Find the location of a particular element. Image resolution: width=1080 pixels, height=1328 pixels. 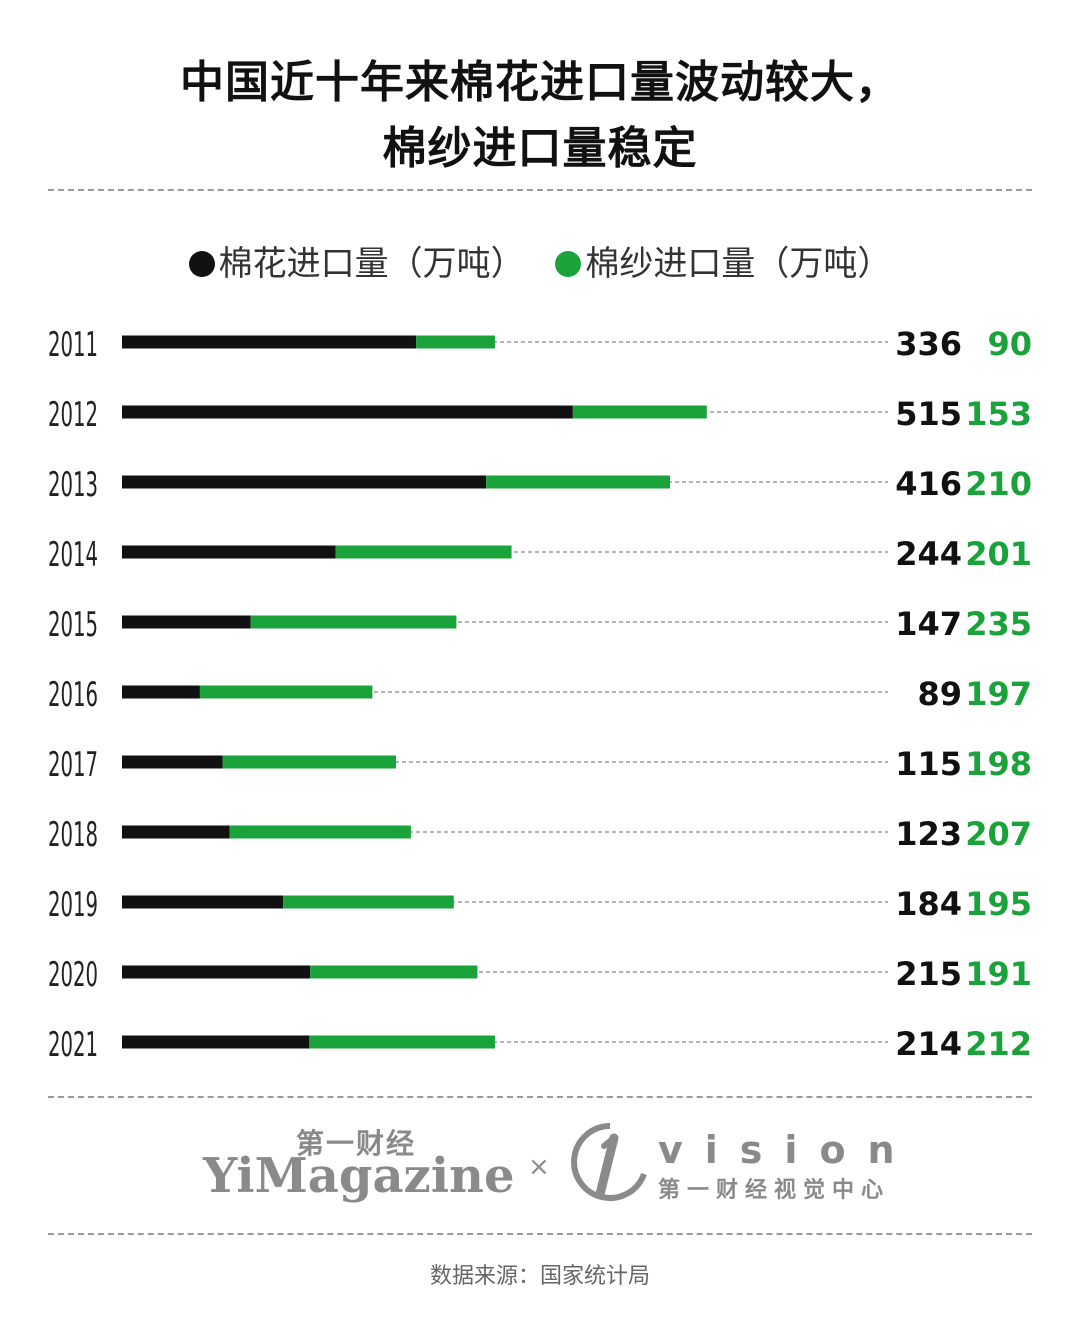

value-label-cotton: 244 is located at coordinates (928, 554).